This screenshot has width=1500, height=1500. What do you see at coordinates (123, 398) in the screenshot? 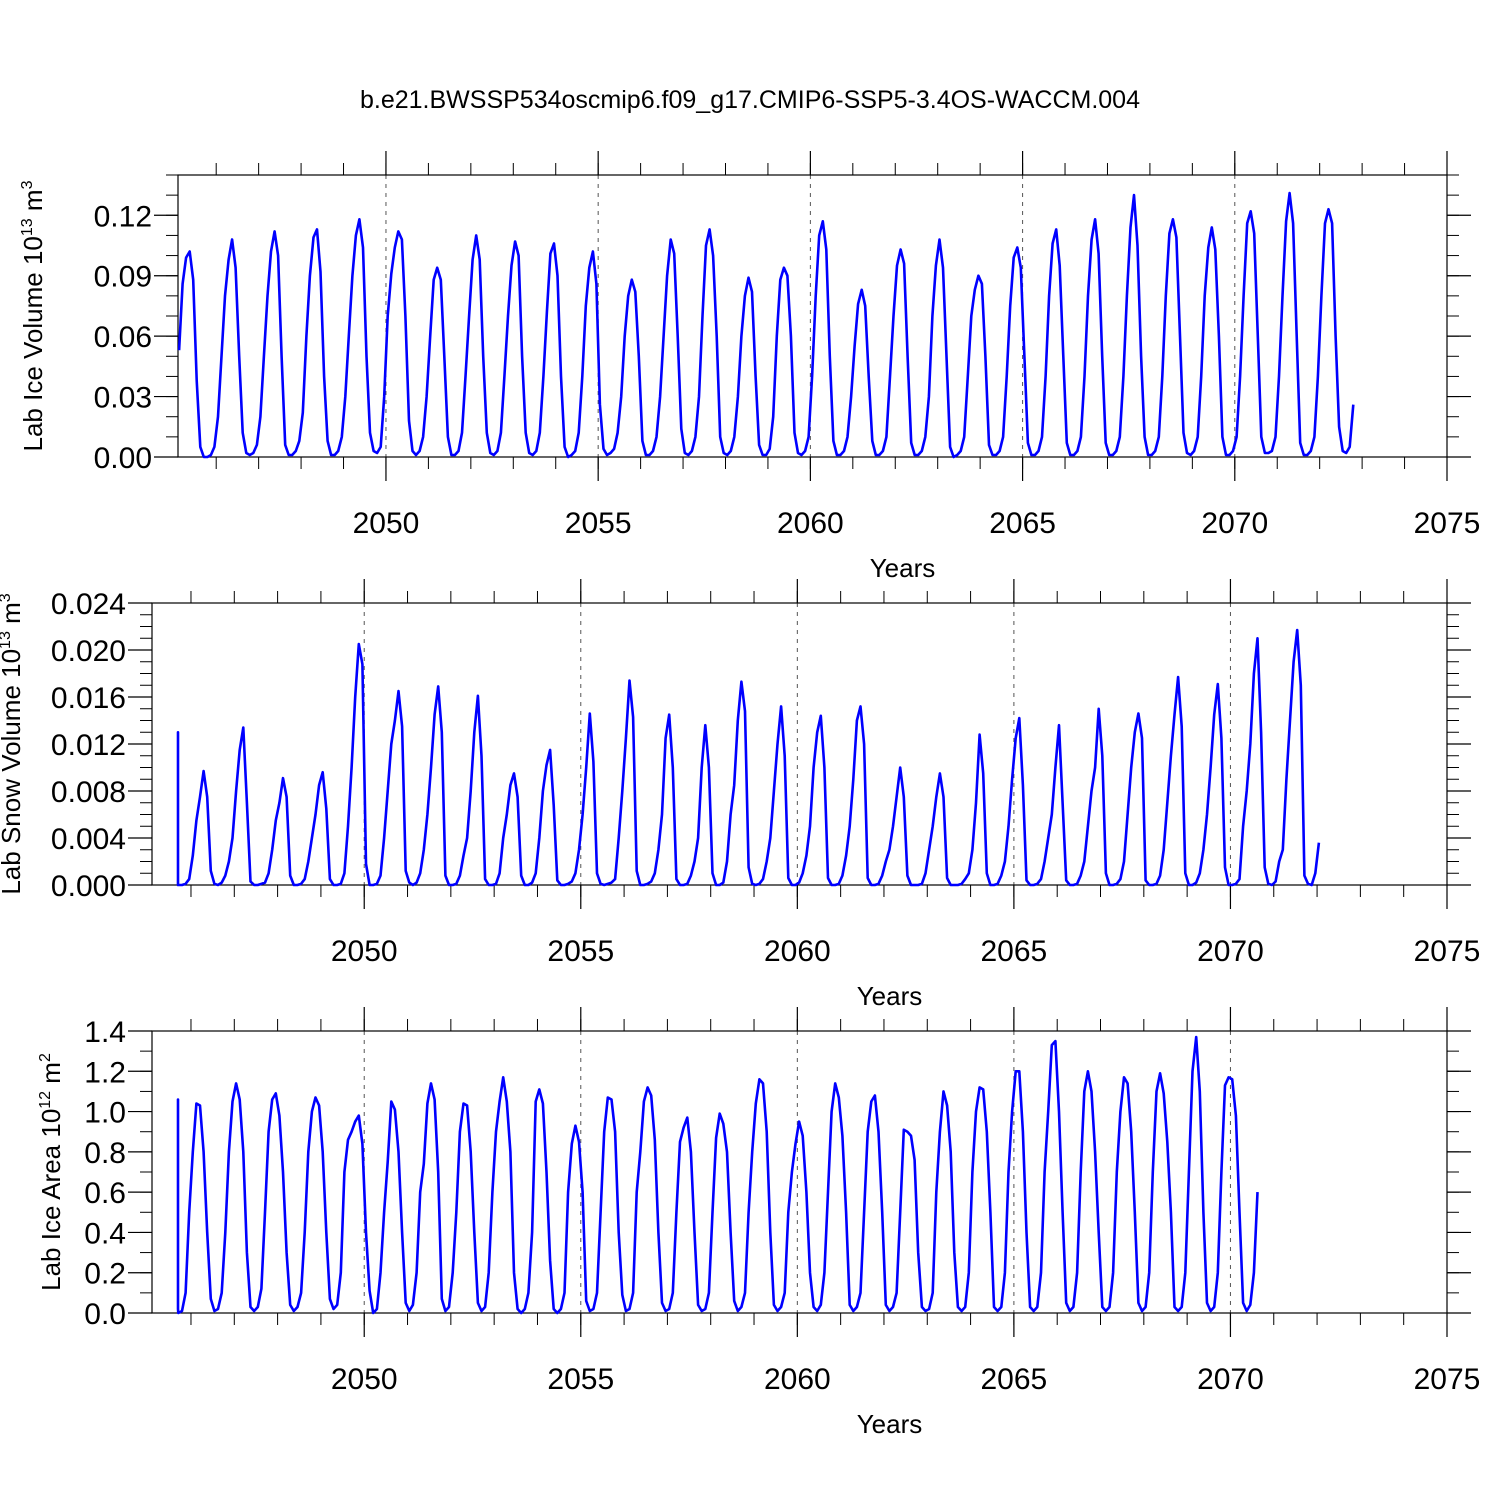
I see `y-tick-label: 0.03` at bounding box center [123, 398].